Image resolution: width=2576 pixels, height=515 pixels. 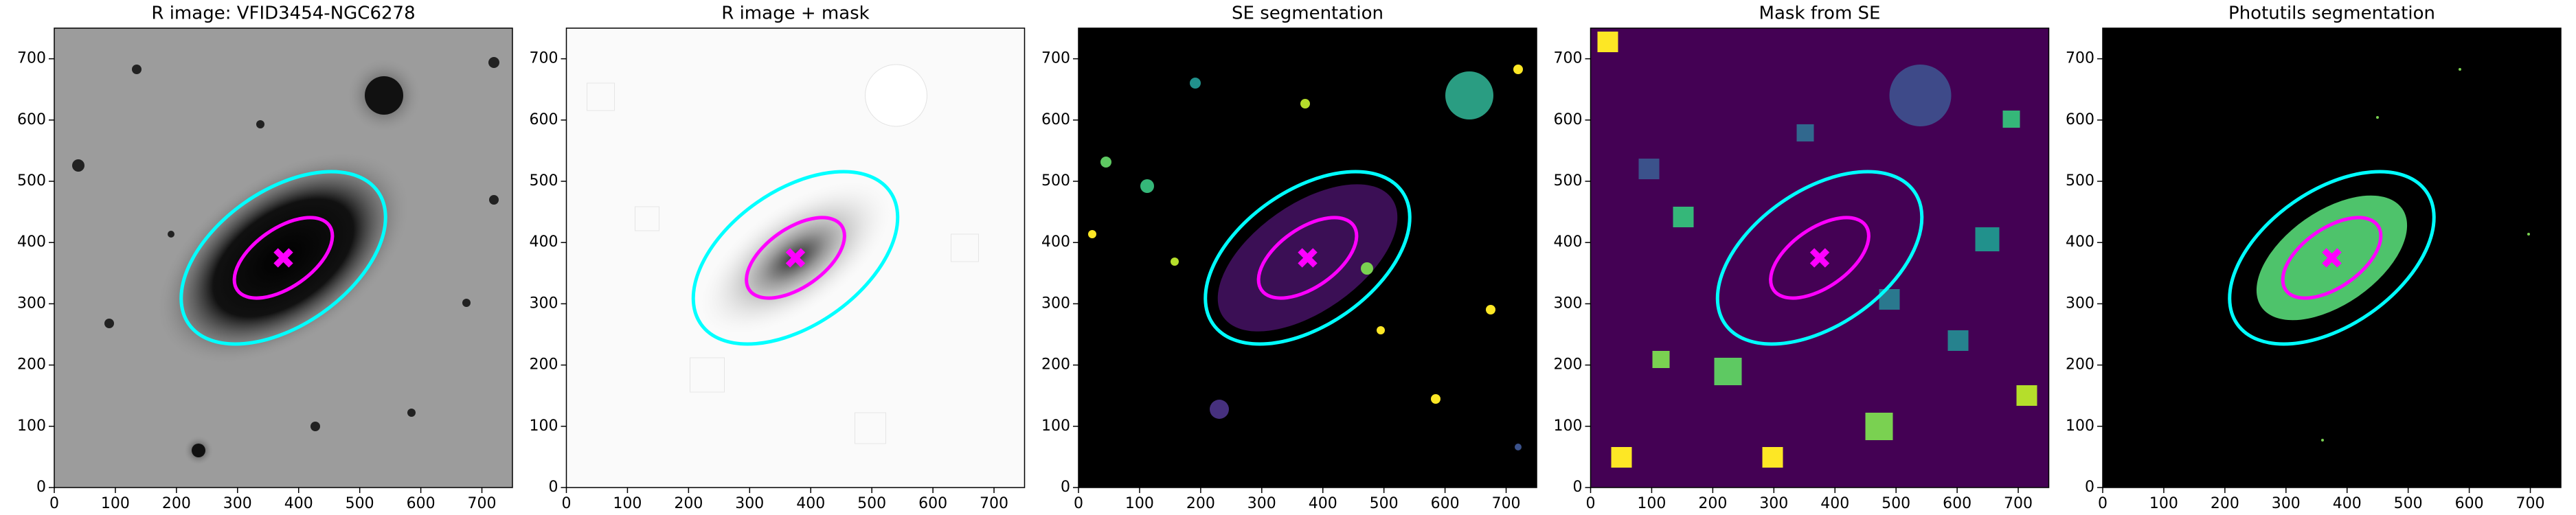 I want to click on panel-title: Mask from SE, so click(x=1820, y=13).